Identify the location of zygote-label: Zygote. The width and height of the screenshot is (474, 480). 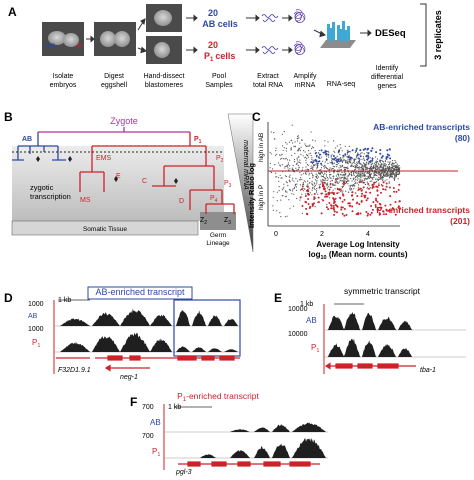
(124, 121).